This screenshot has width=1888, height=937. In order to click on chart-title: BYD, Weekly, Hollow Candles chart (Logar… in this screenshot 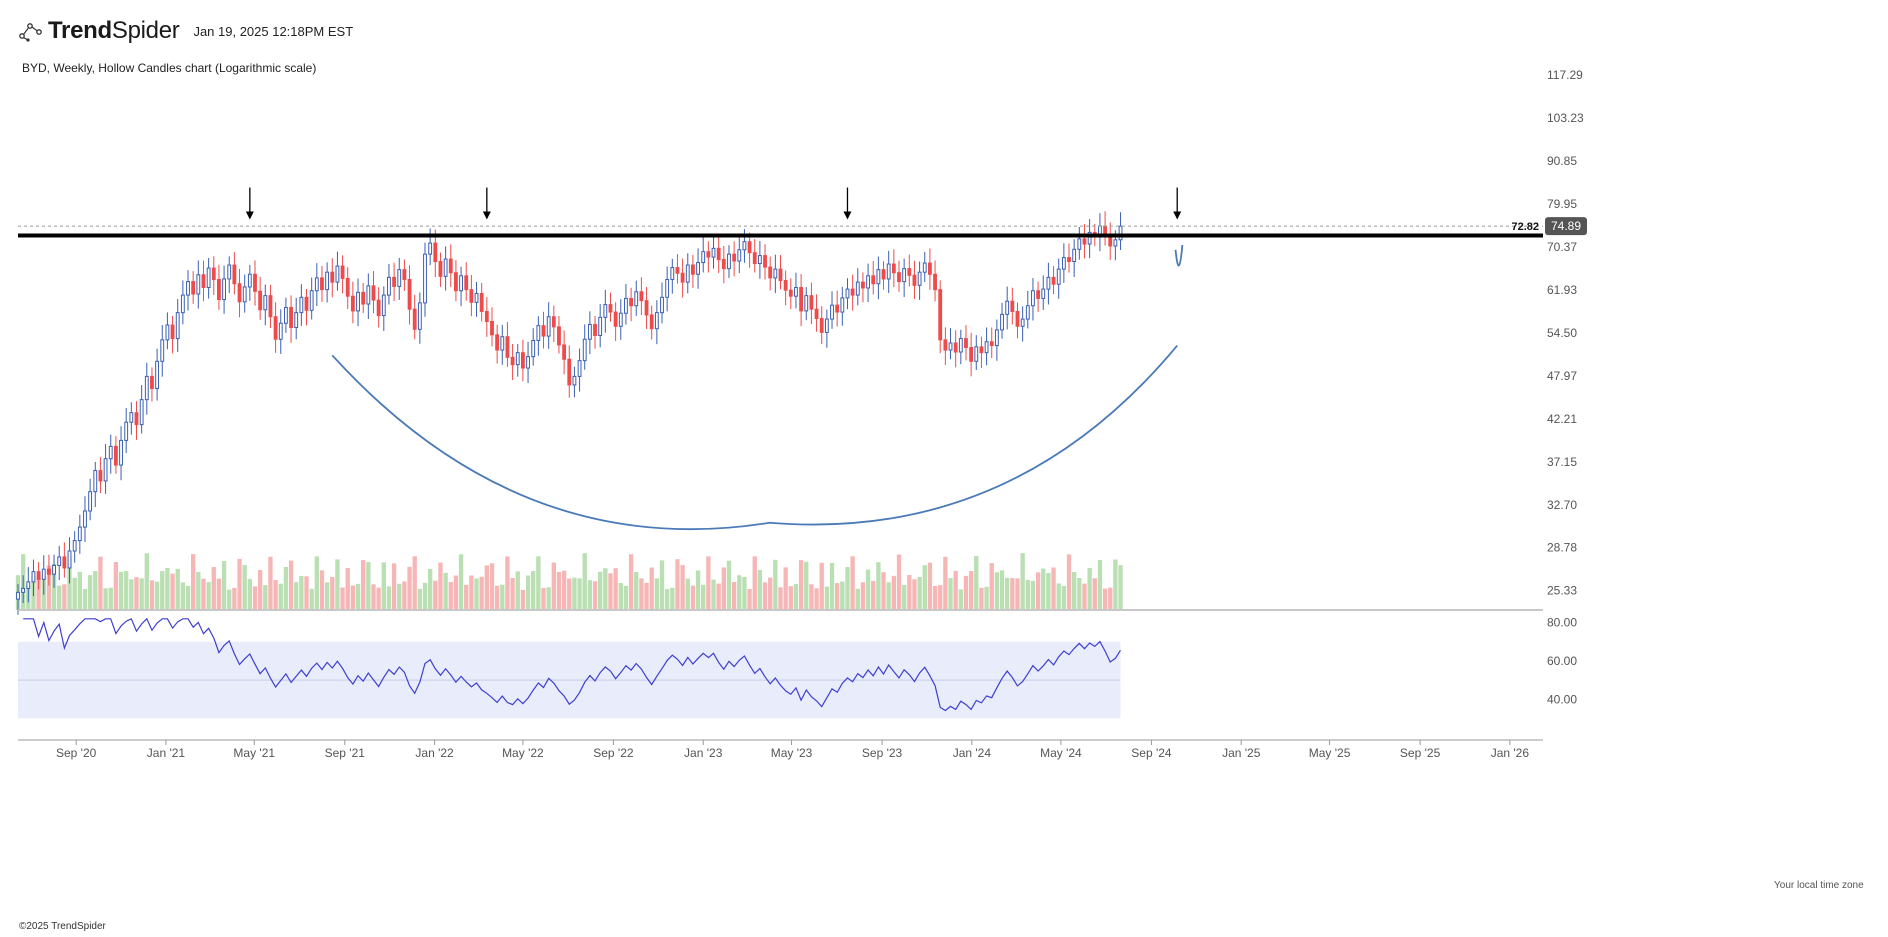, I will do `click(169, 68)`.